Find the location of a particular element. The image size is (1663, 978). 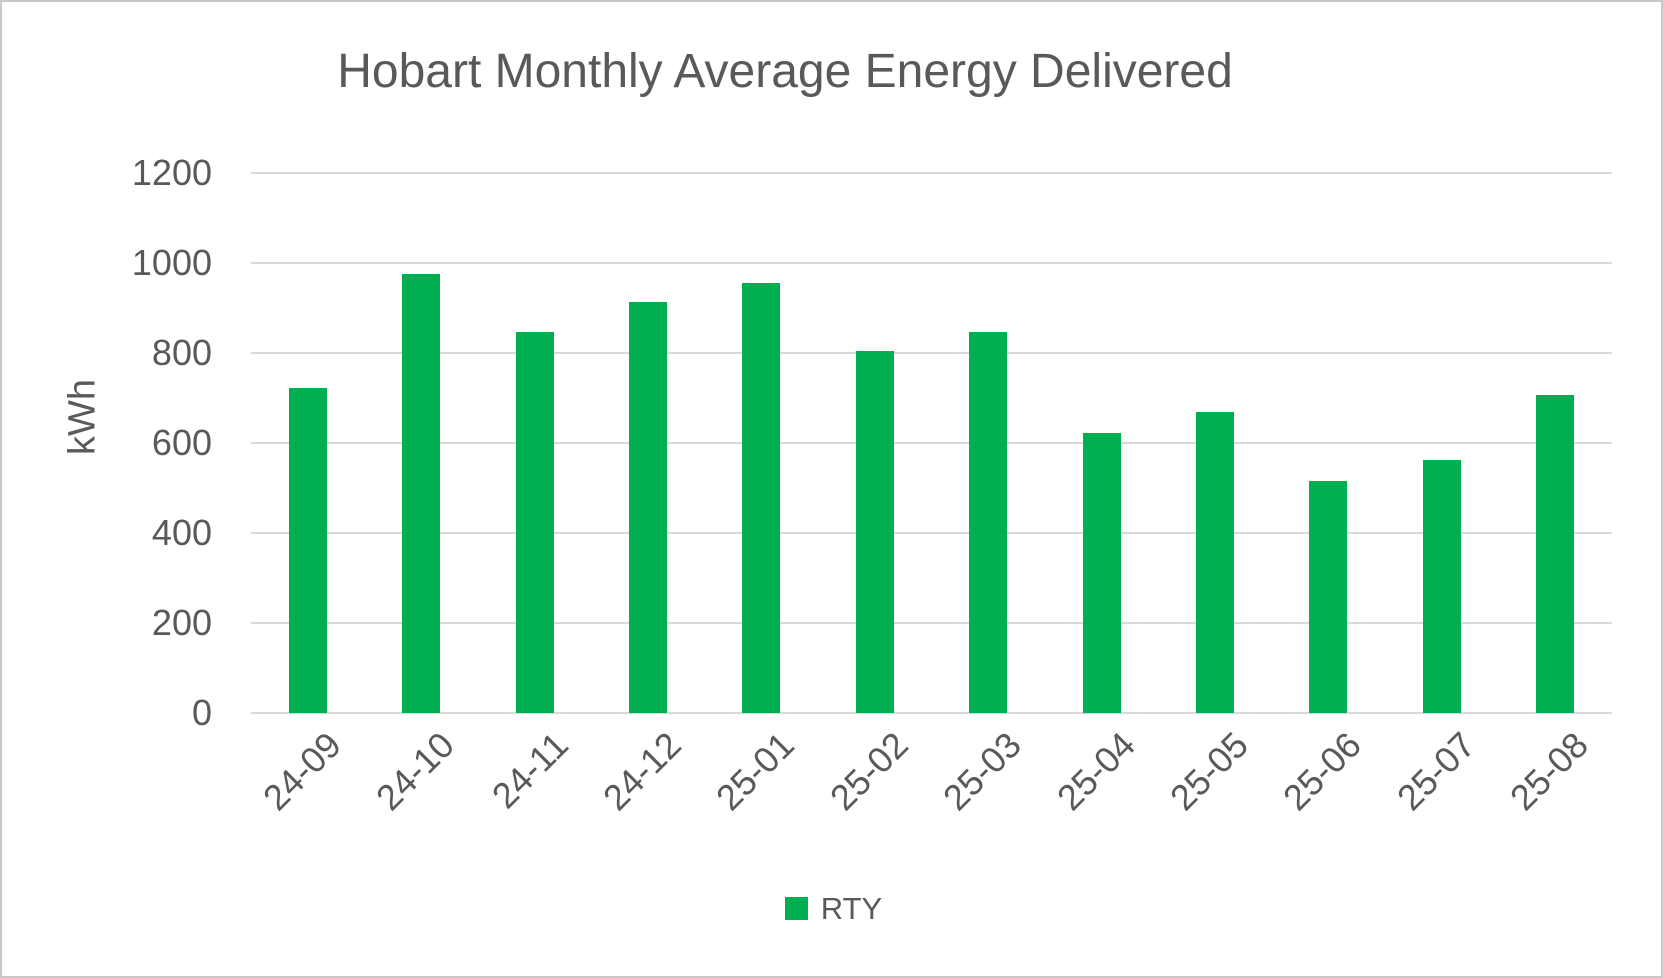

x-tick-label-25-01: 25-01 is located at coordinates (755, 771).